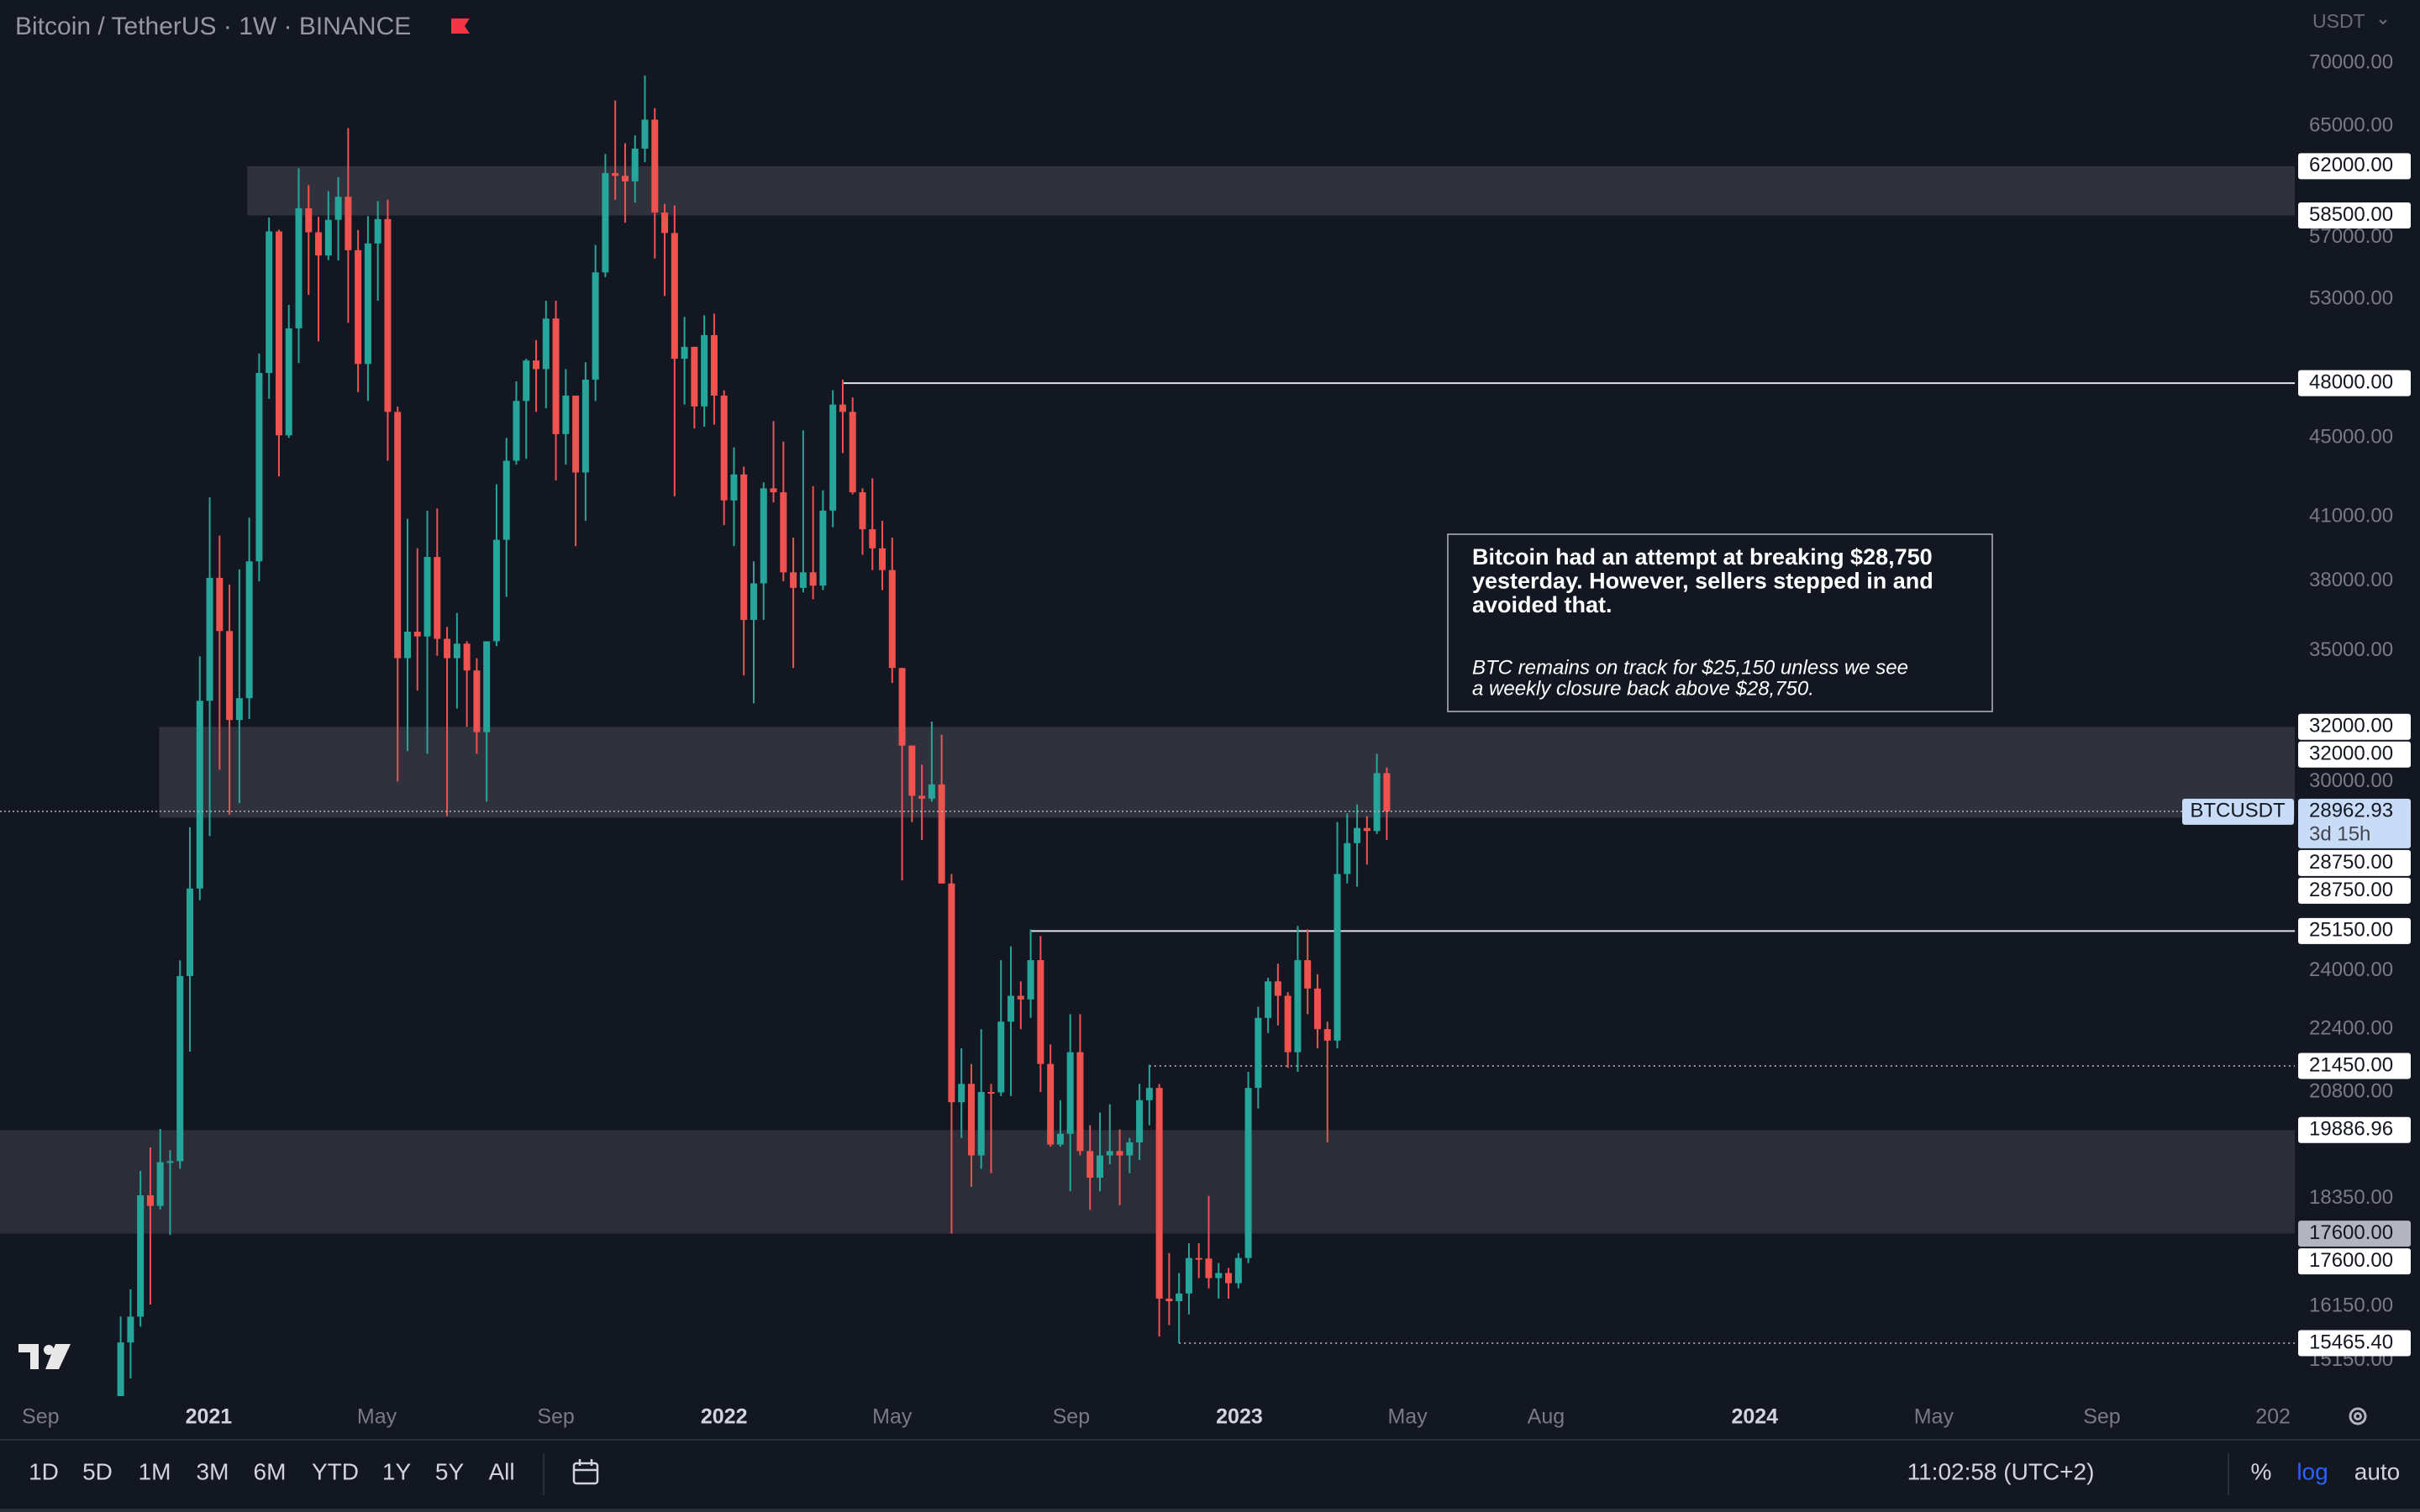 This screenshot has width=2420, height=1512. Describe the element at coordinates (2351, 1197) in the screenshot. I see `y-tick-label: 18350.00` at that location.